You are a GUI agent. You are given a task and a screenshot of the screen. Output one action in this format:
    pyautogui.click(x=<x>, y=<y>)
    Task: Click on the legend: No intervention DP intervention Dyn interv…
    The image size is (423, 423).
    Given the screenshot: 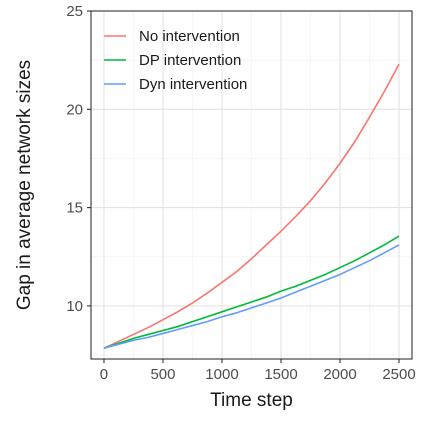 What is the action you would take?
    pyautogui.click(x=175, y=60)
    